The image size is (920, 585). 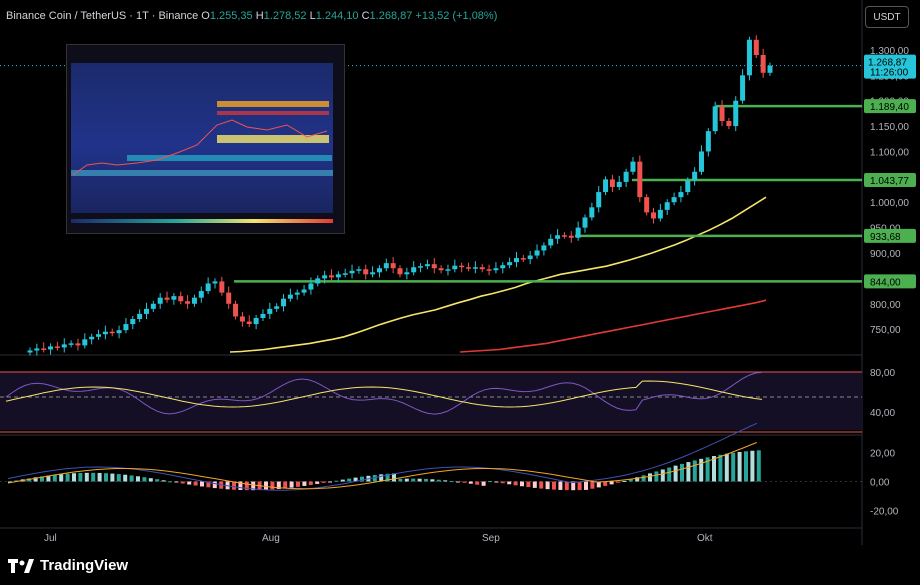 What do you see at coordinates (312, 16) in the screenshot?
I see `low-label: L` at bounding box center [312, 16].